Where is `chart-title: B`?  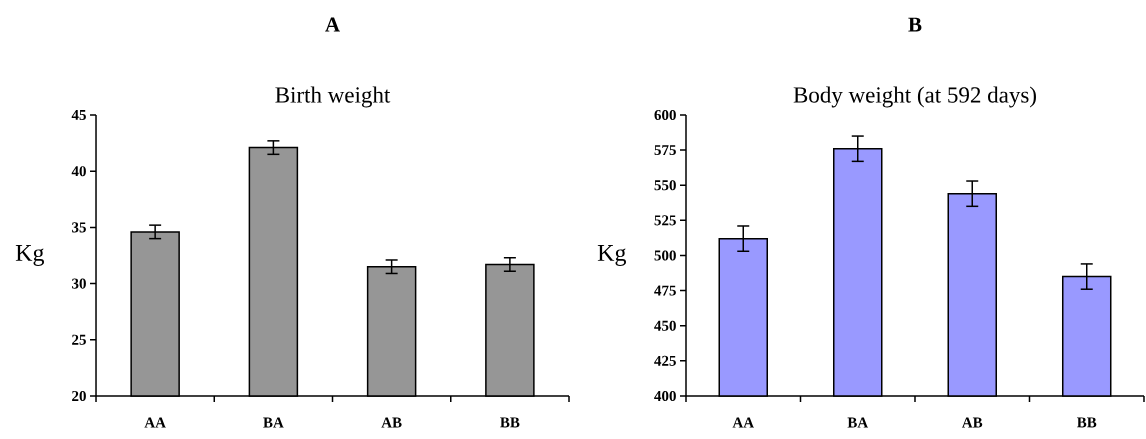 chart-title: B is located at coordinates (915, 24).